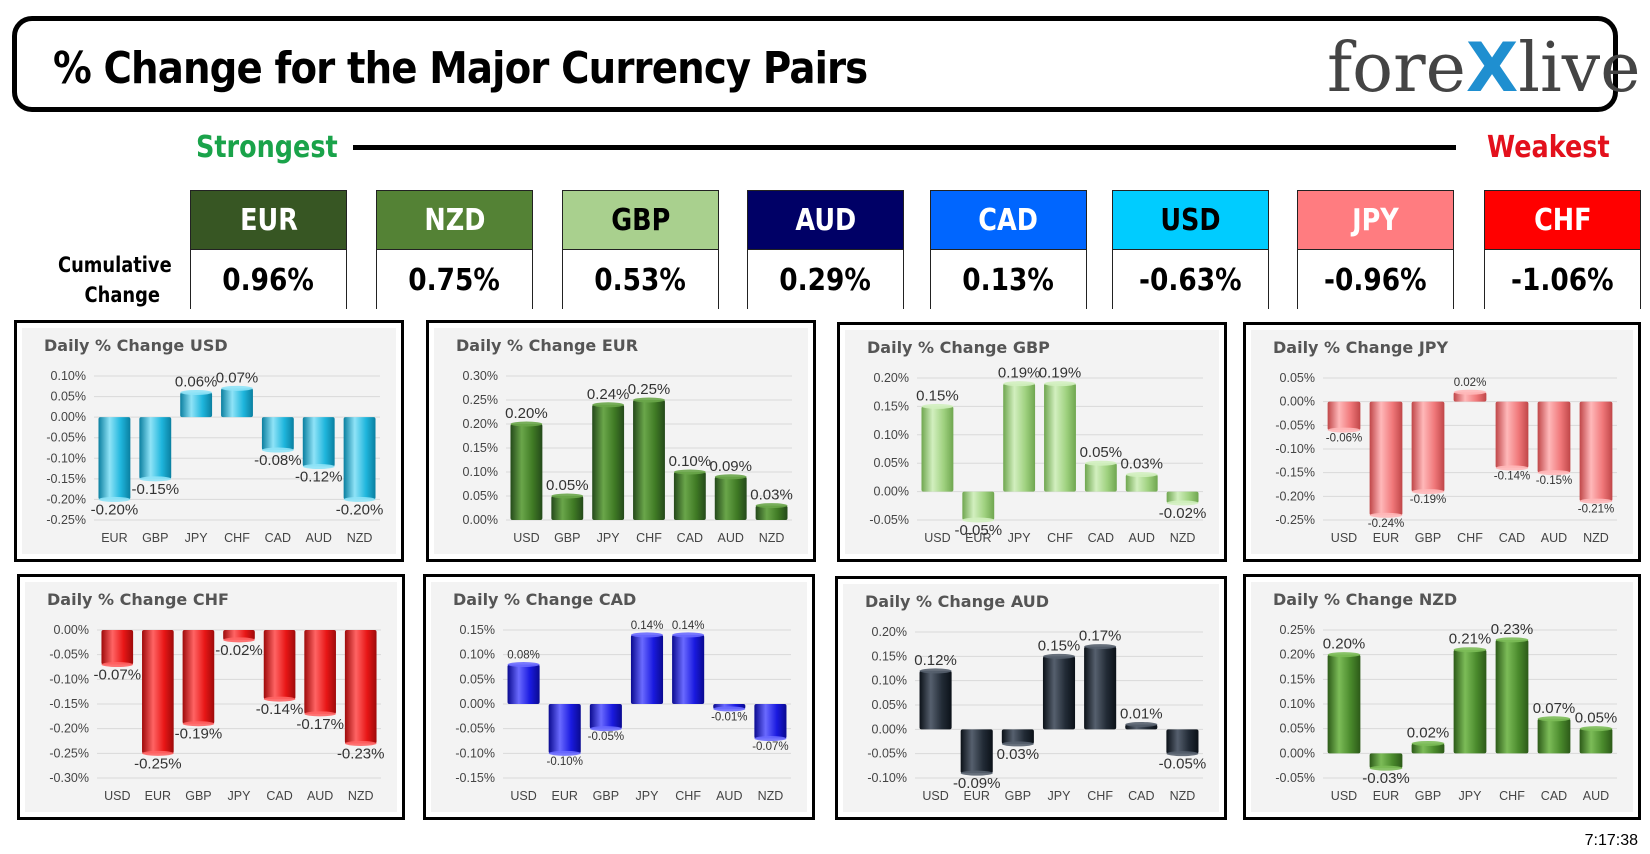 The width and height of the screenshot is (1650, 854). What do you see at coordinates (690, 461) in the screenshot?
I see `data-label: 0.10%` at bounding box center [690, 461].